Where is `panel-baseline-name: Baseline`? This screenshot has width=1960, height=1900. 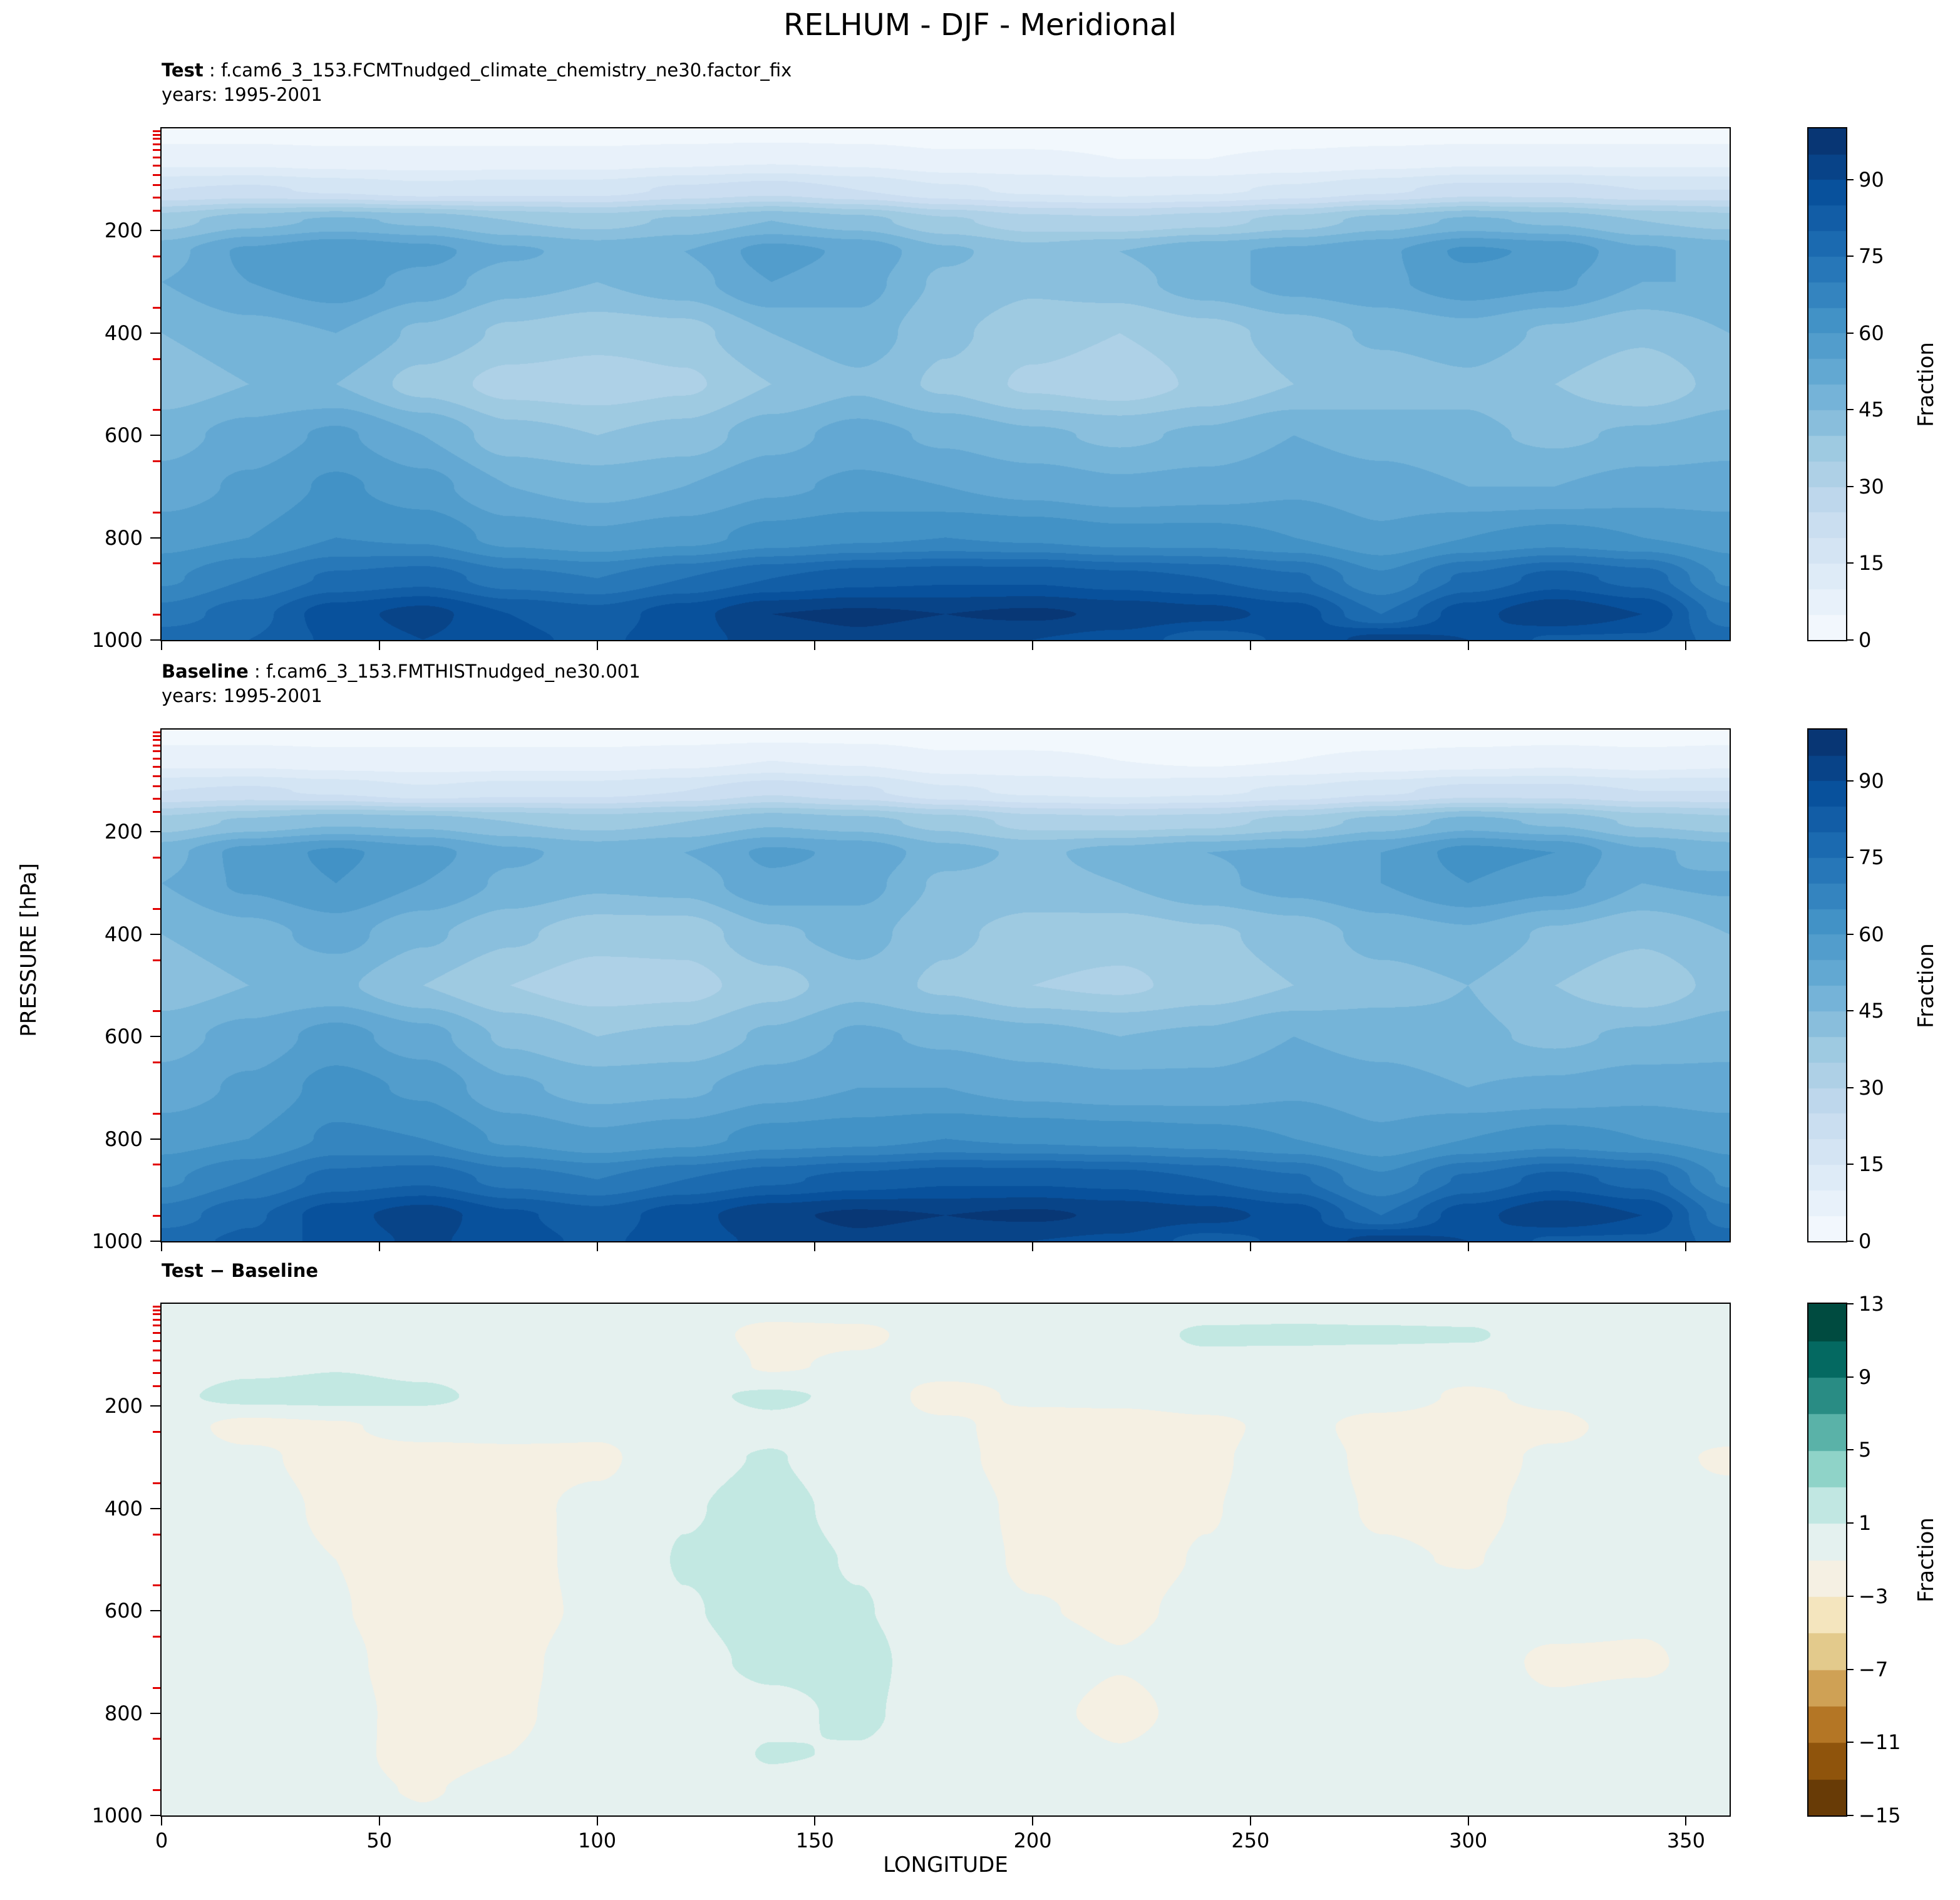 panel-baseline-name: Baseline is located at coordinates (205, 671).